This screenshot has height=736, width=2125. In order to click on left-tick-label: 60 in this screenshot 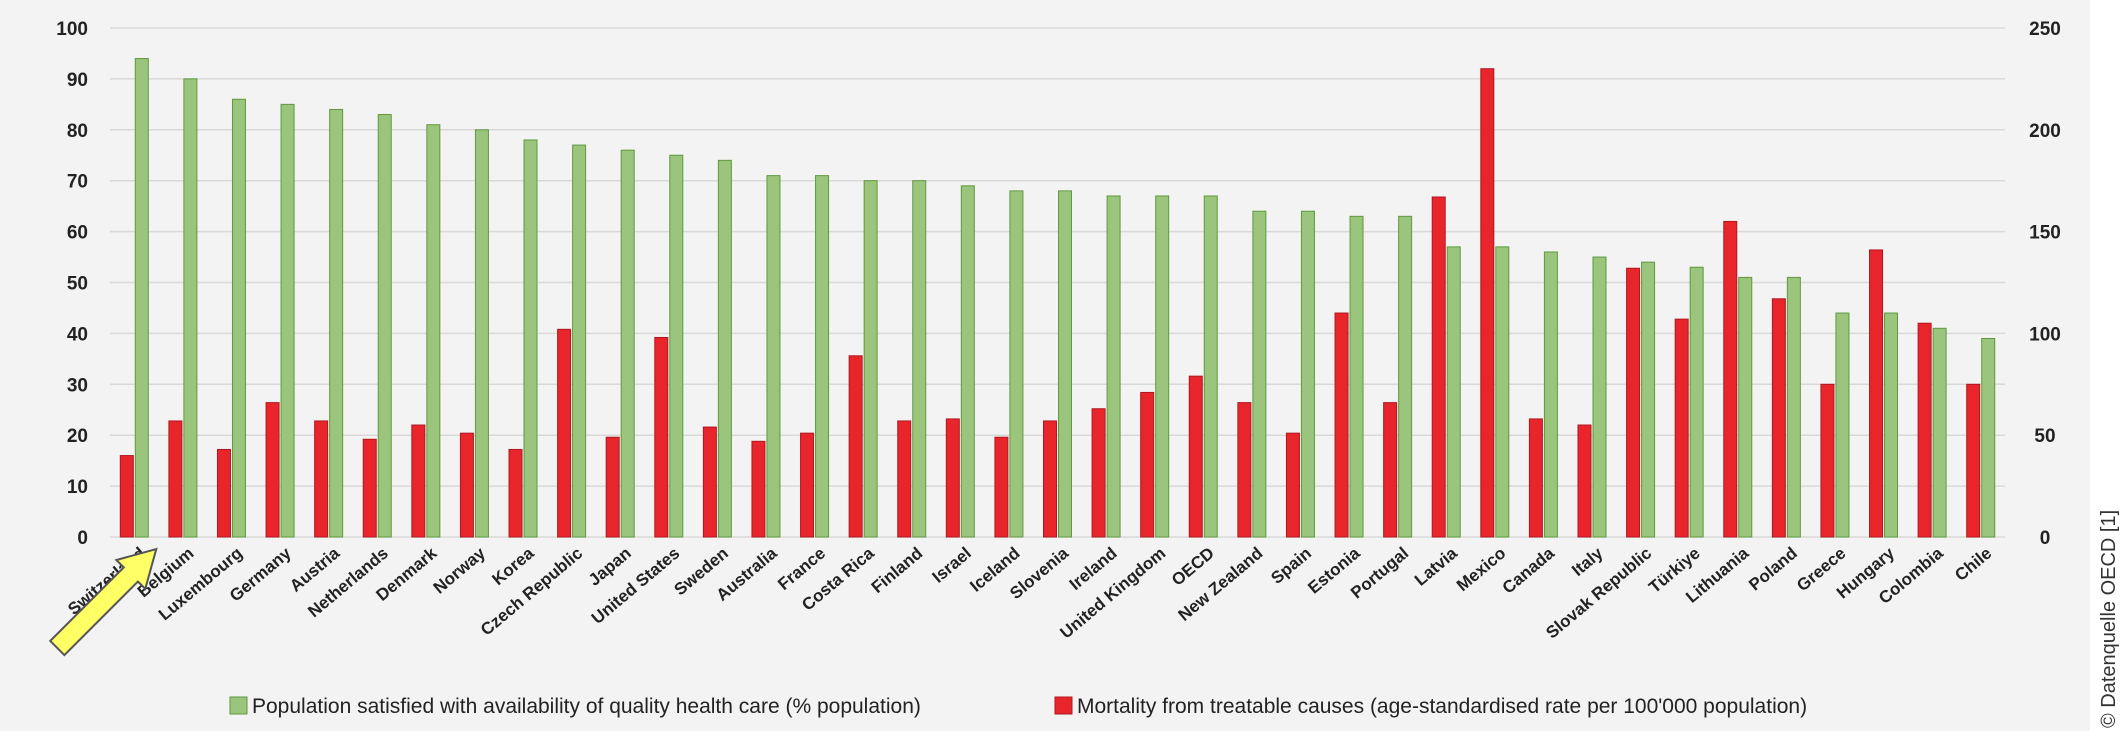, I will do `click(77, 233)`.